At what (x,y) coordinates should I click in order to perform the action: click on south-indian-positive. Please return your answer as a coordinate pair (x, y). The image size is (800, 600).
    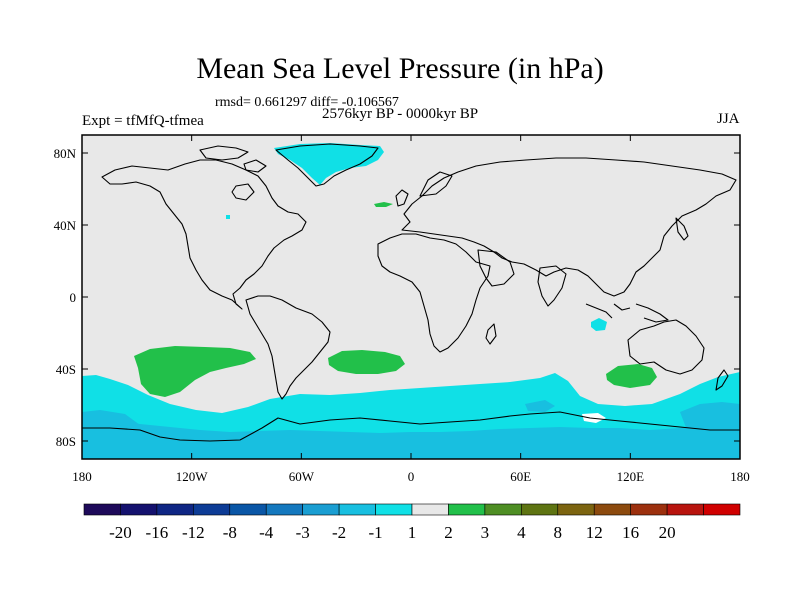
    Looking at the image, I should click on (631, 376).